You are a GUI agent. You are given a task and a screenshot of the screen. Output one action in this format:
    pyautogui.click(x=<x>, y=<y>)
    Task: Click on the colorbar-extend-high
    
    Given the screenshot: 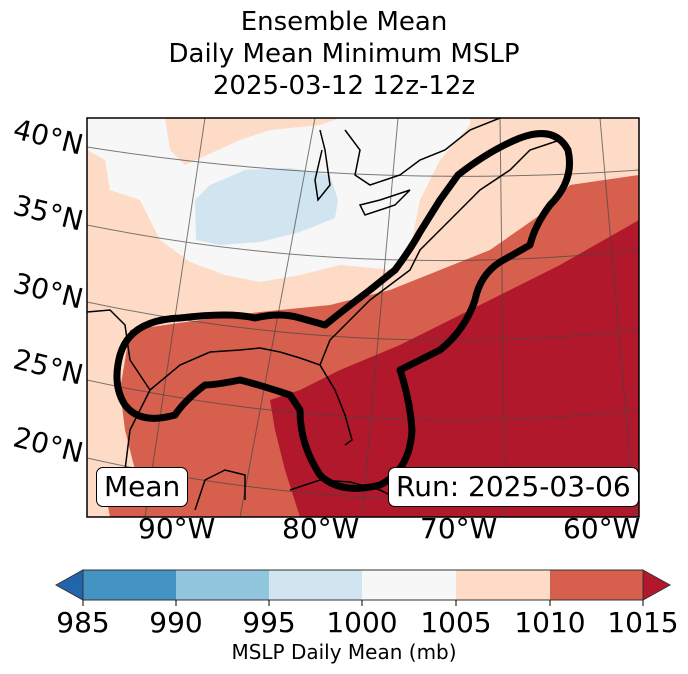 What is the action you would take?
    pyautogui.click(x=657, y=585)
    